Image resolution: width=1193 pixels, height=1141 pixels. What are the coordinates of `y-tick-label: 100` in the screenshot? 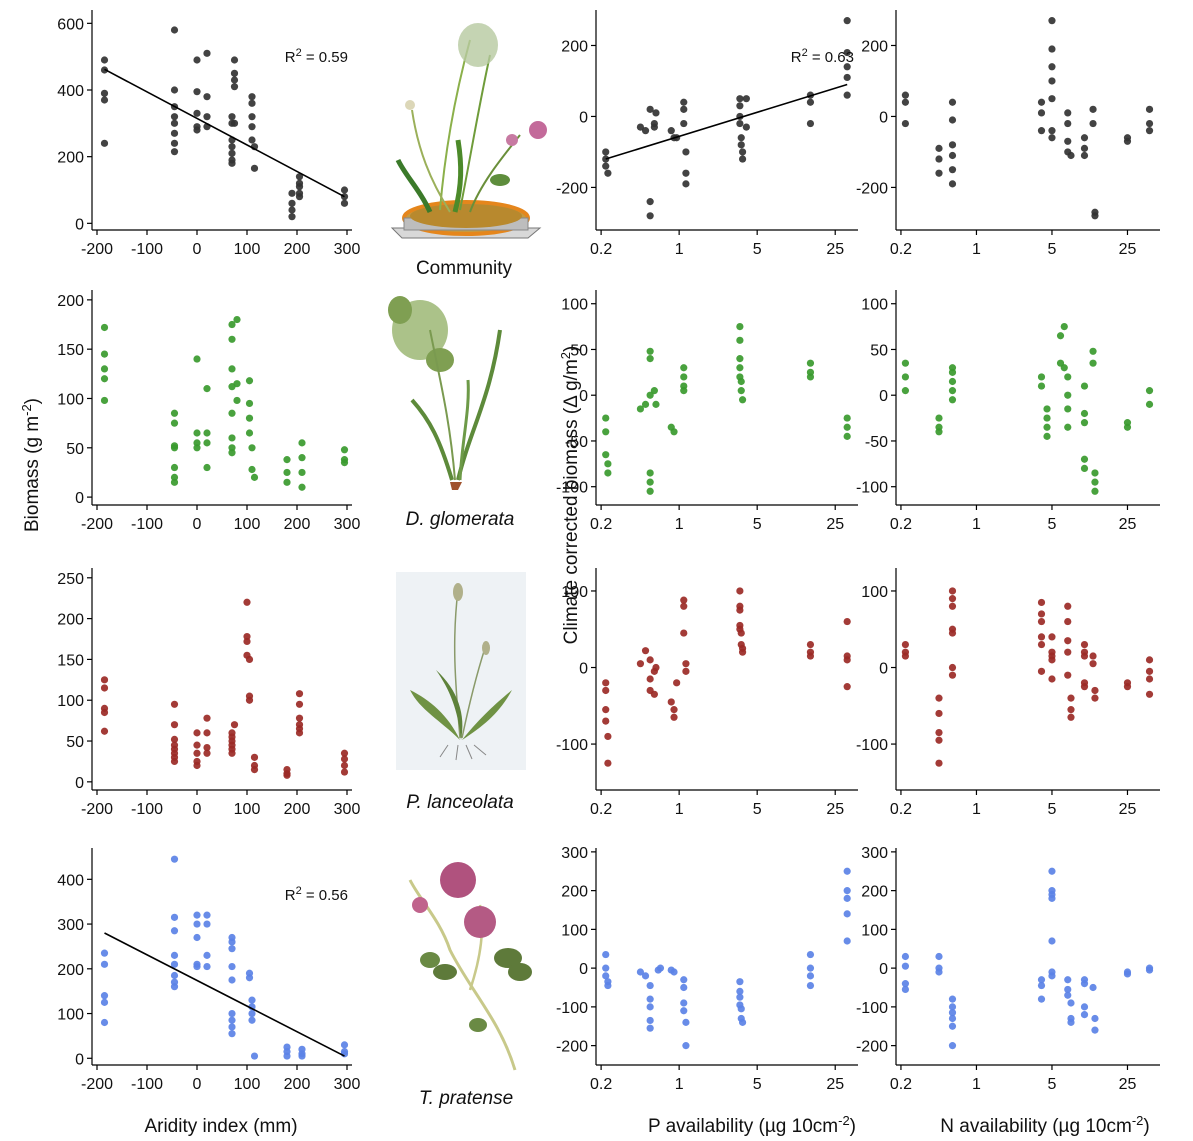 It's located at (70, 701).